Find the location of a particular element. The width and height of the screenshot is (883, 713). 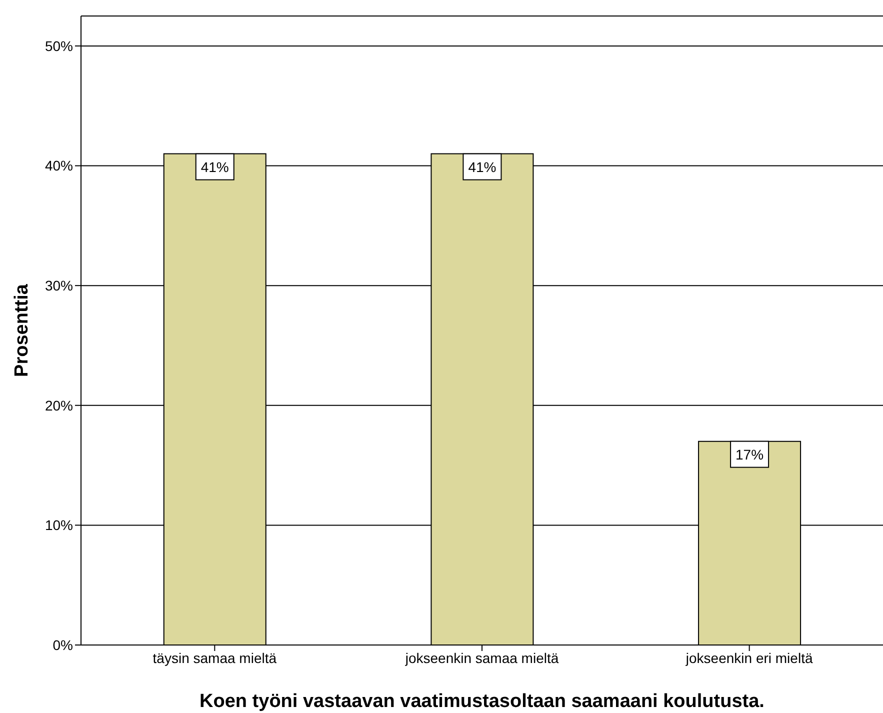

x-axis-title: Koen työni vastaavan vaatimustasoltaan saamaani koulutusta. is located at coordinates (482, 701).